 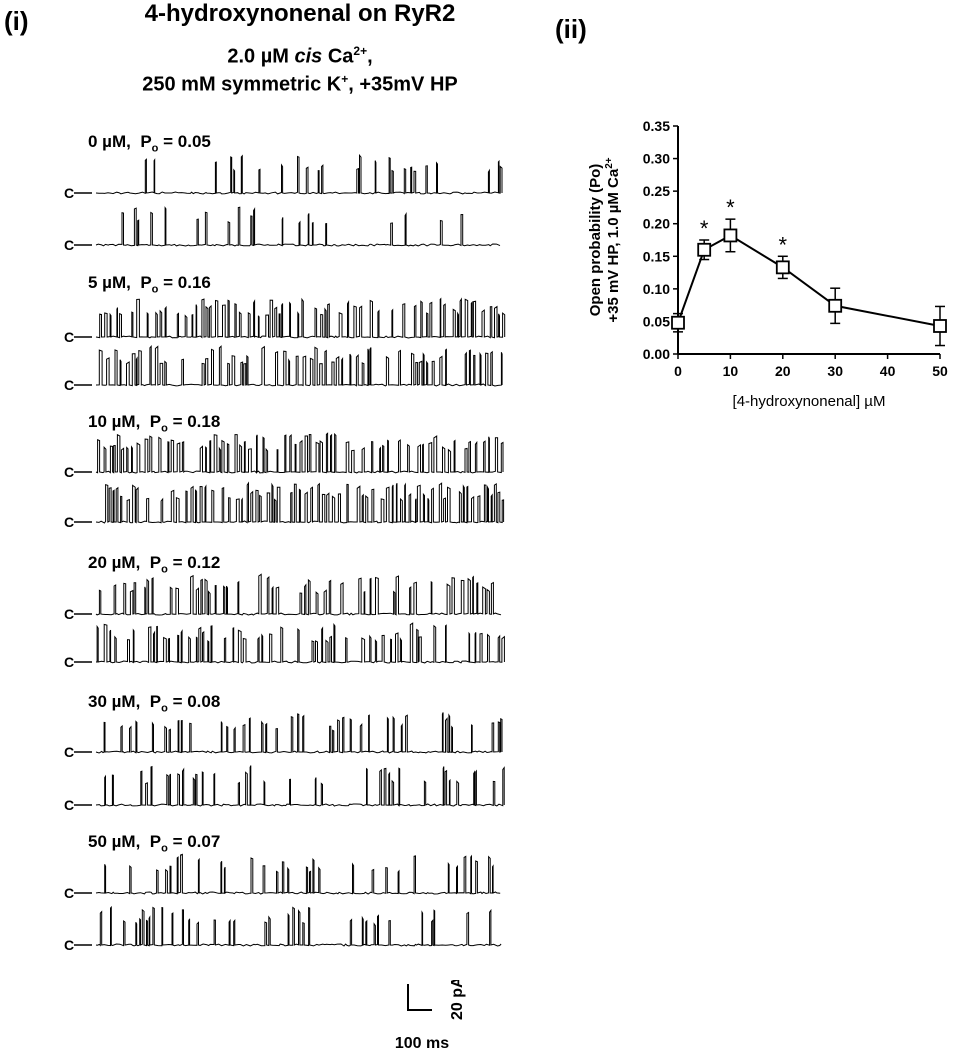 I want to click on trace-label-3: 20 µM, Po = 0.12, so click(x=154, y=564).